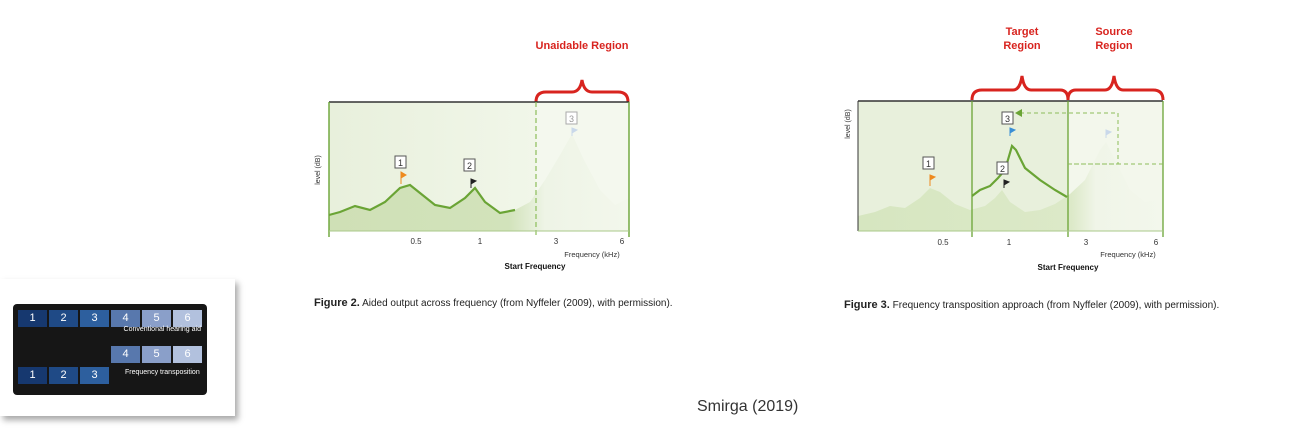 The height and width of the screenshot is (436, 1294). What do you see at coordinates (1128, 254) in the screenshot?
I see `figure3-x-unit: Frequency (kHz)` at bounding box center [1128, 254].